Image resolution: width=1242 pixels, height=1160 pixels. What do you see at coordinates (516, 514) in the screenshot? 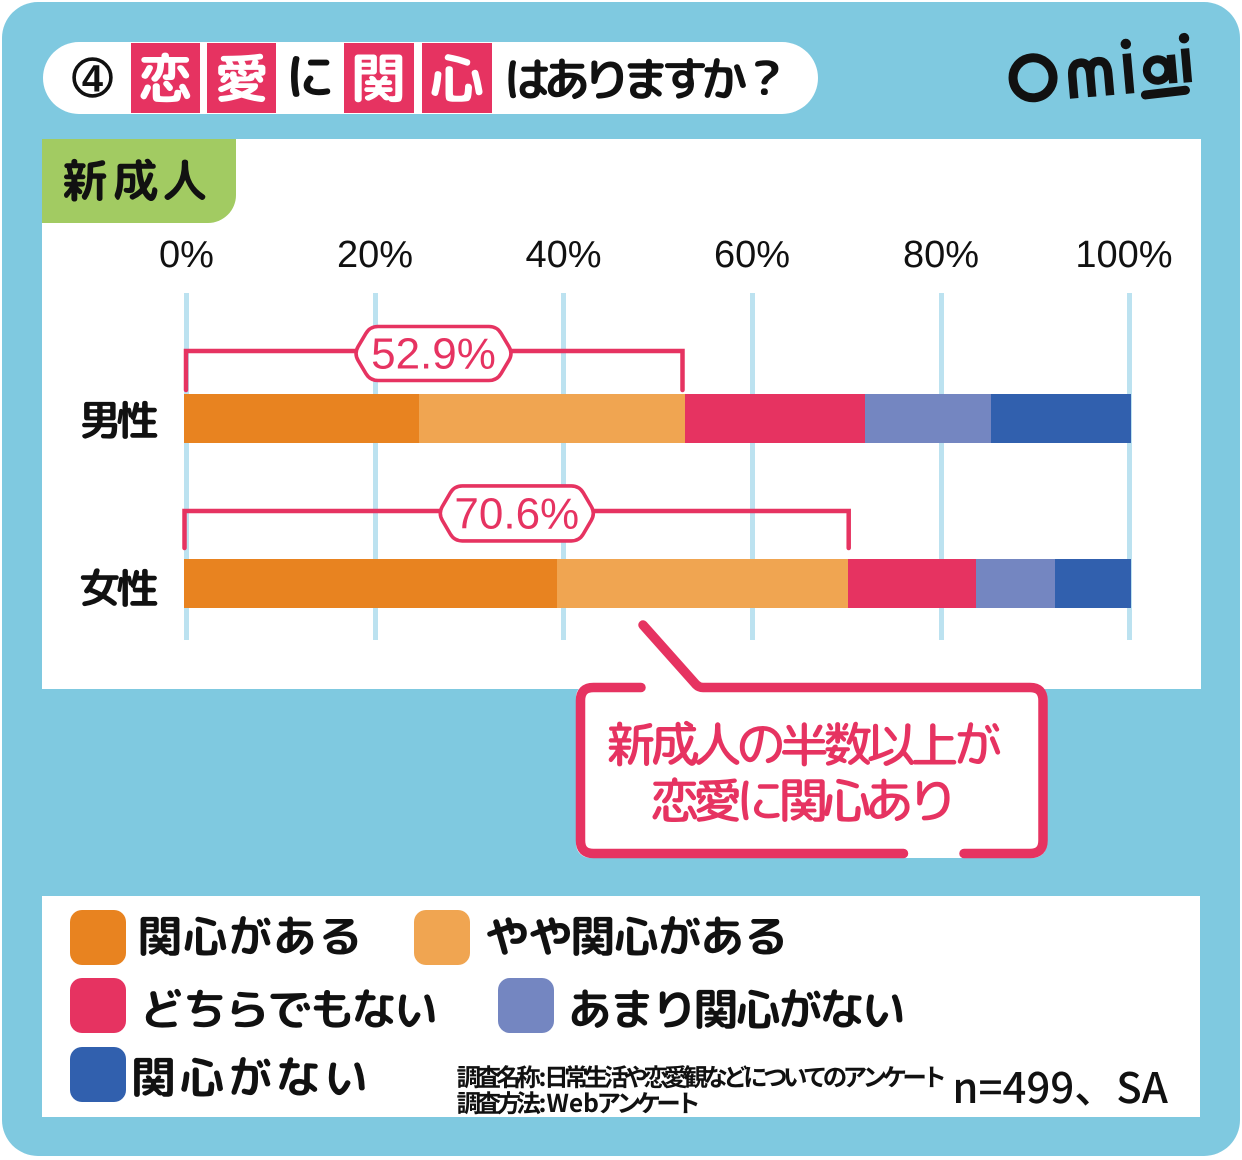
I see `svg-text: 70.6%` at bounding box center [516, 514].